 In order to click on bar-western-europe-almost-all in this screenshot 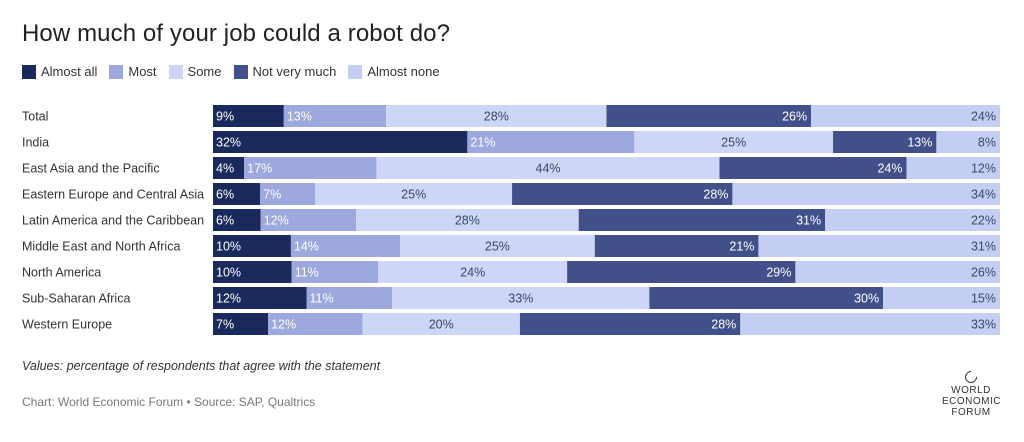, I will do `click(241, 324)`.